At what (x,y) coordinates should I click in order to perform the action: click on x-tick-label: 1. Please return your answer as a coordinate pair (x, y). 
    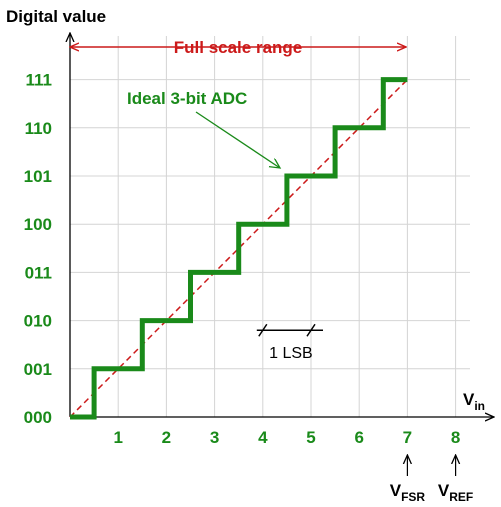
    Looking at the image, I should click on (117, 437).